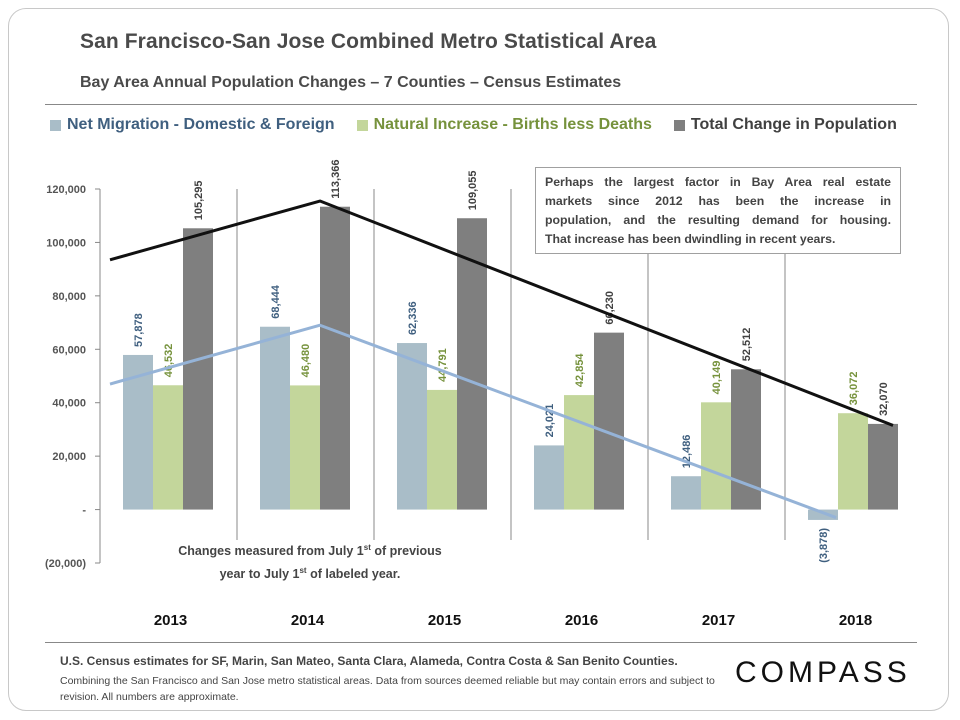 Image resolution: width=960 pixels, height=720 pixels. I want to click on compass-logo: COMPASS, so click(823, 672).